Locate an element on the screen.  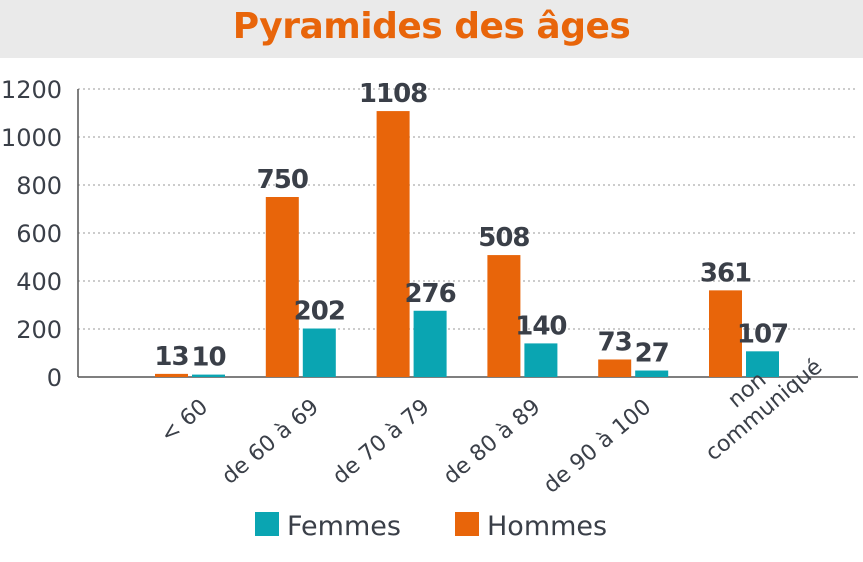
legend-label-hommes: Hommes is located at coordinates (547, 526).